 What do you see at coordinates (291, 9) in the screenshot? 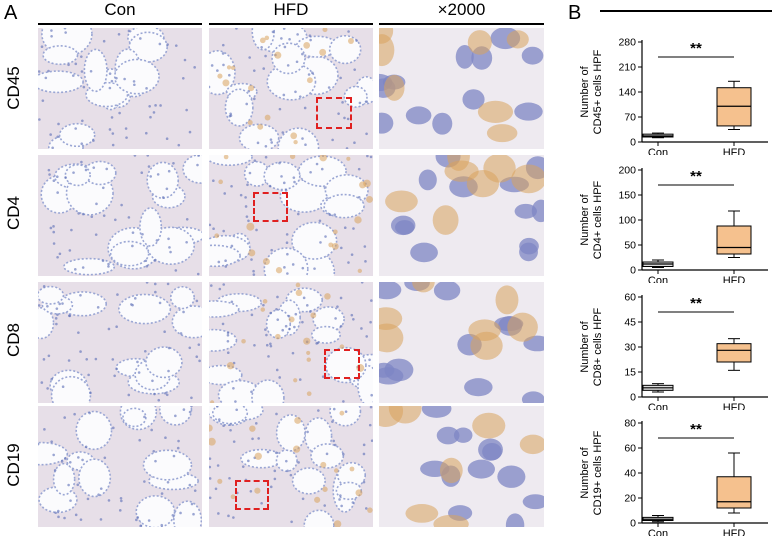
I see `column-header-hfd: HFD` at bounding box center [291, 9].